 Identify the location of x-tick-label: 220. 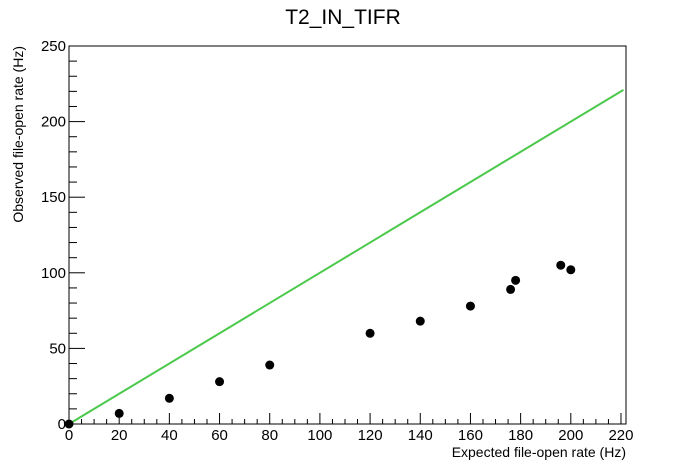
(620, 435).